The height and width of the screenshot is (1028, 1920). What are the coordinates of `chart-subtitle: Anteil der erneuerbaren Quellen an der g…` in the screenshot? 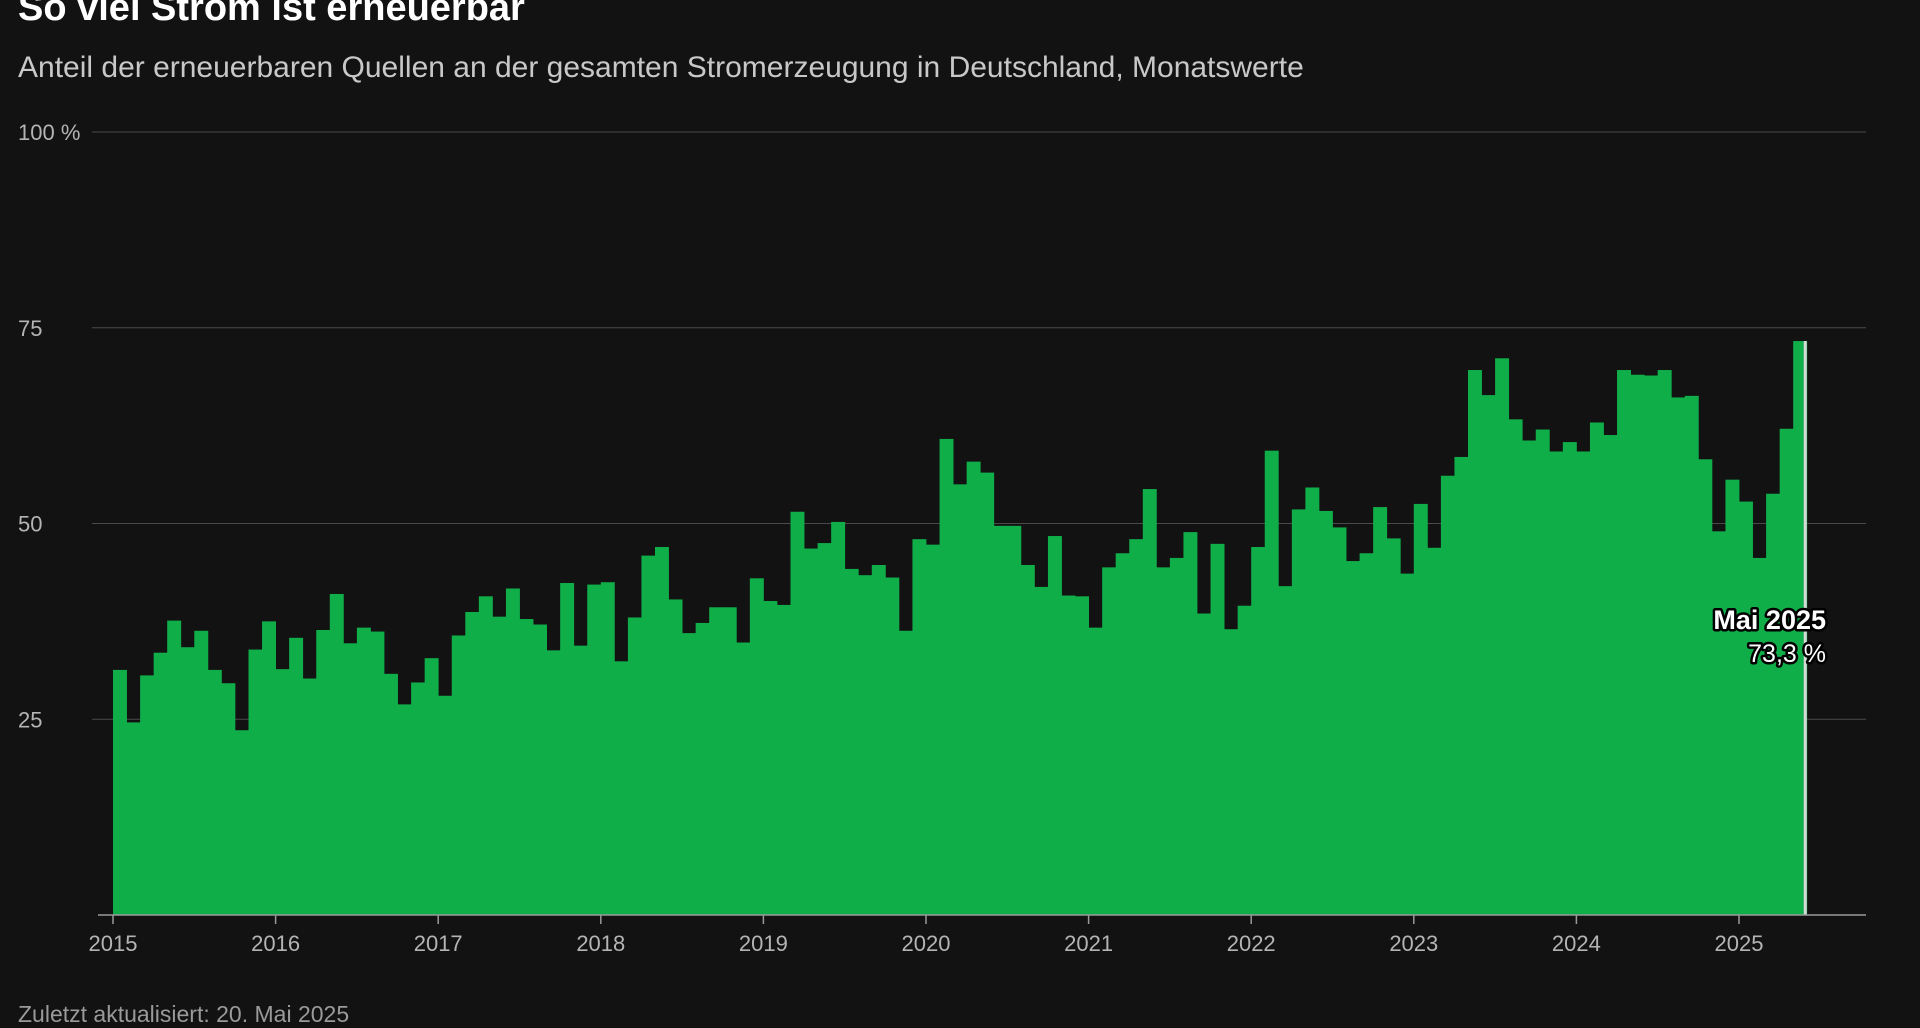 It's located at (661, 67).